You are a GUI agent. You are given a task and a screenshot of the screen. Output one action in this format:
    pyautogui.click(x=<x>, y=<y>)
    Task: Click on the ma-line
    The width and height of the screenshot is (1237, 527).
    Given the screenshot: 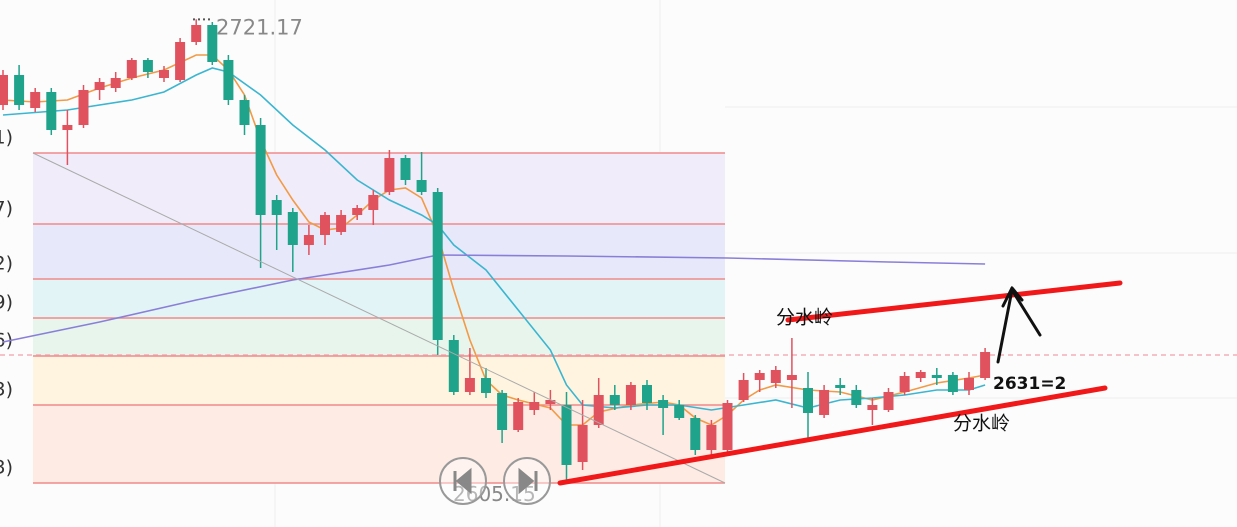 What is the action you would take?
    pyautogui.click(x=494, y=298)
    